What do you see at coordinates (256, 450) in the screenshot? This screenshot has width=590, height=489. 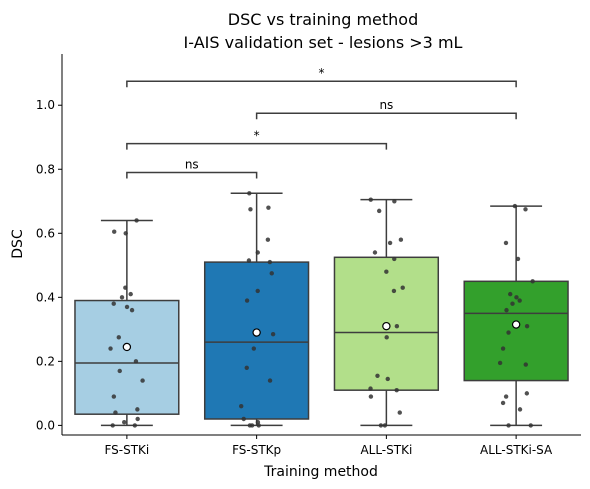 I see `x-tick-label: FS-STKp` at bounding box center [256, 450].